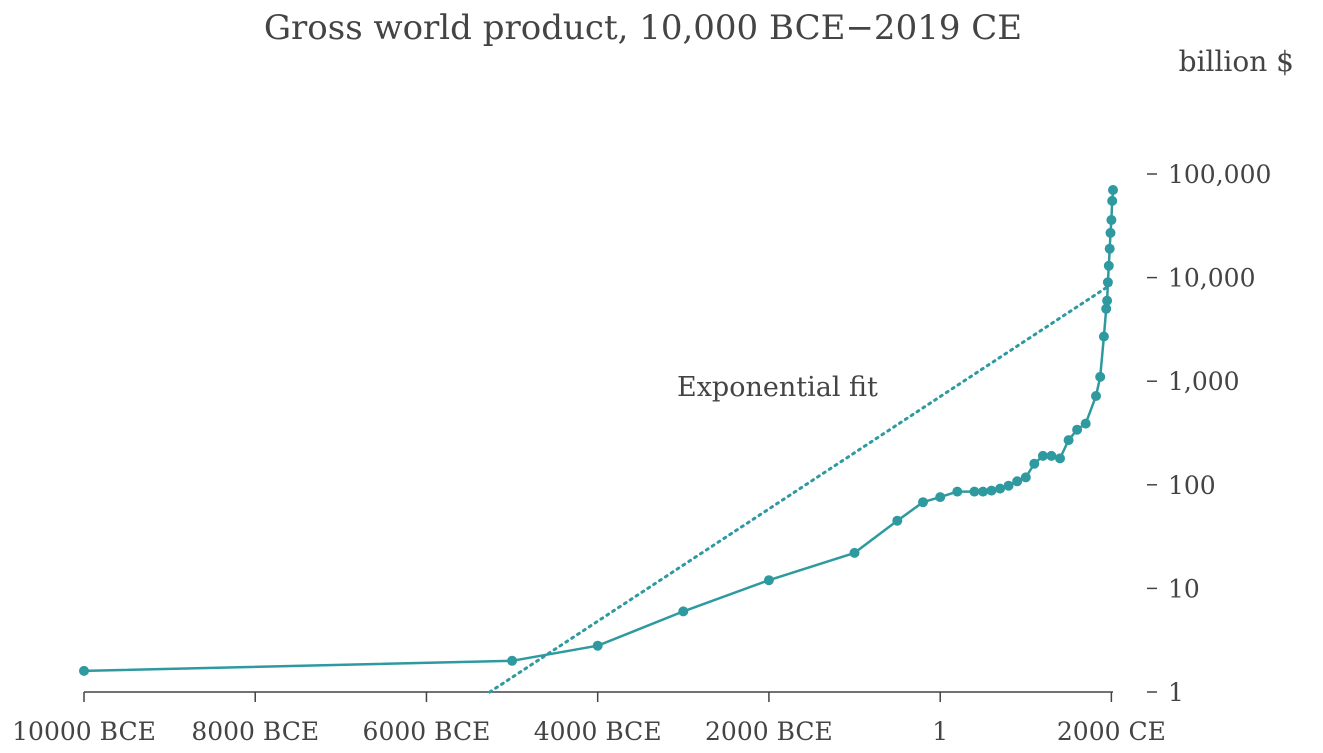  What do you see at coordinates (777, 387) in the screenshot?
I see `exponential-fit-annotation: Exponential fit` at bounding box center [777, 387].